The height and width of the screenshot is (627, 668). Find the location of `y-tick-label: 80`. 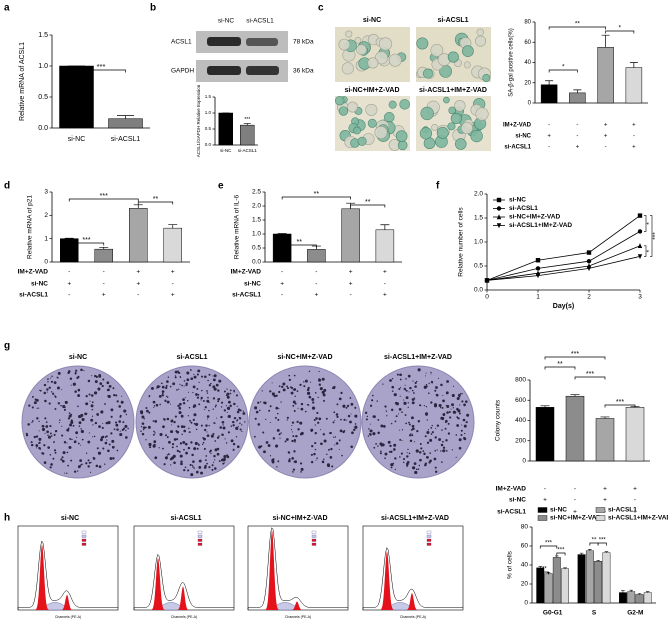

y-tick-label: 80 is located at coordinates (525, 527).